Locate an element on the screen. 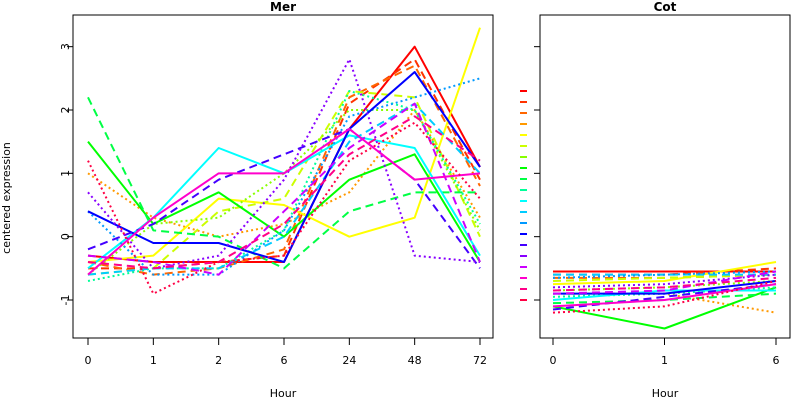 The image size is (800, 400). mer-x-tick-label: 0 is located at coordinates (88, 360).